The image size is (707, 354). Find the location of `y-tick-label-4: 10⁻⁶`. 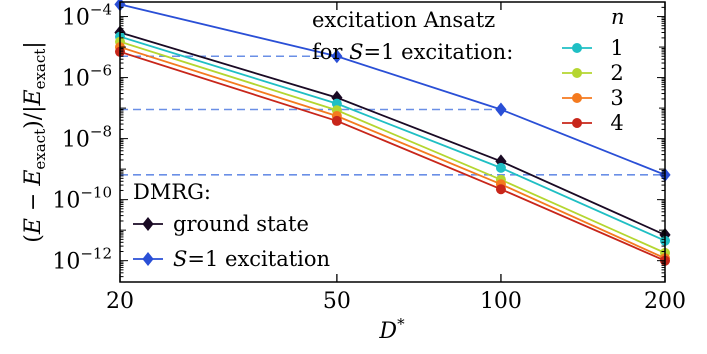

y-tick-label-4: 10⁻⁶ is located at coordinates (87, 77).